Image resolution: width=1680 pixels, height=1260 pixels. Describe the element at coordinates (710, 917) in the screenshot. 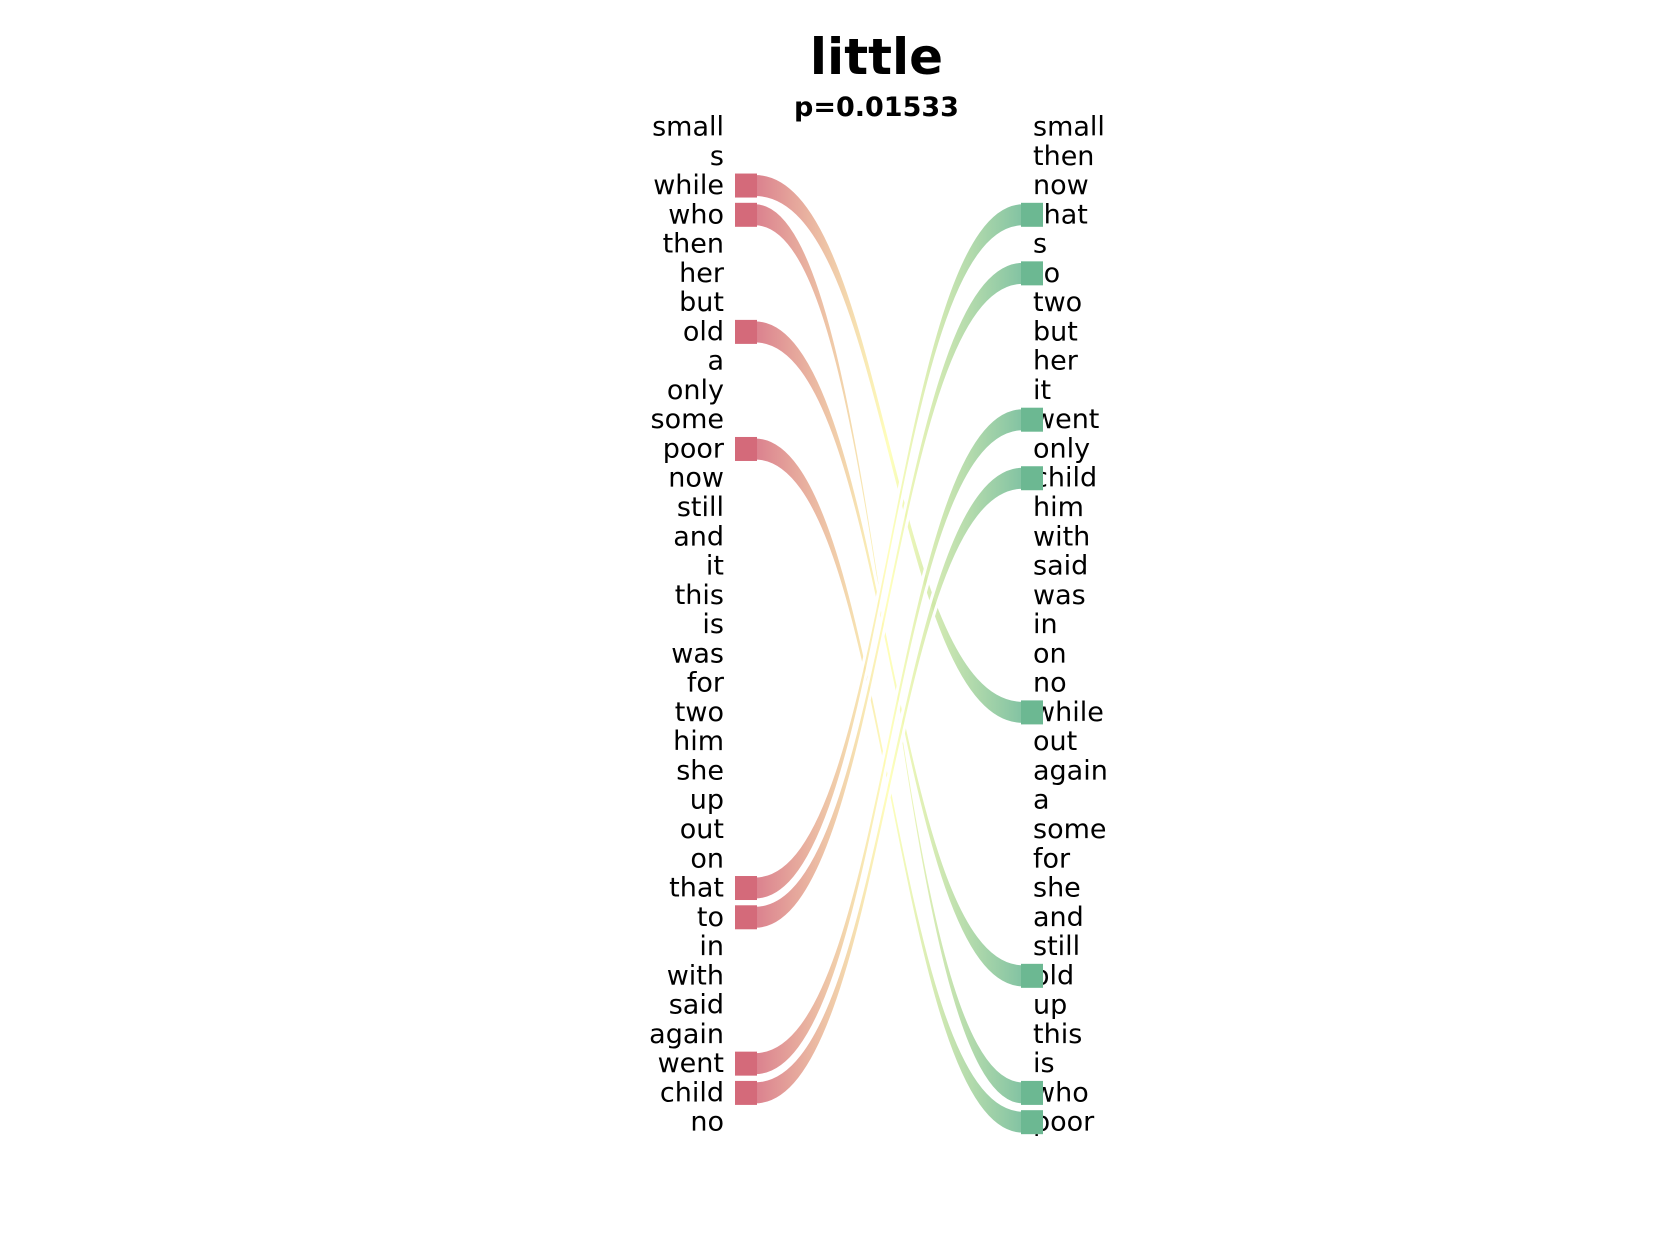

I see `left-word-to: to` at that location.